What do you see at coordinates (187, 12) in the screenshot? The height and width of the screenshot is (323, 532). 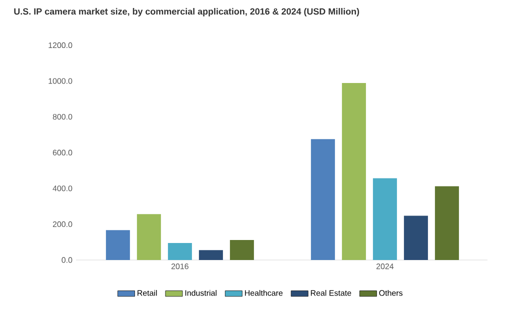 I see `chart-title: U.S. IP camera market size, by commercial application, 2016 & 2024 (USD Million)` at bounding box center [187, 12].